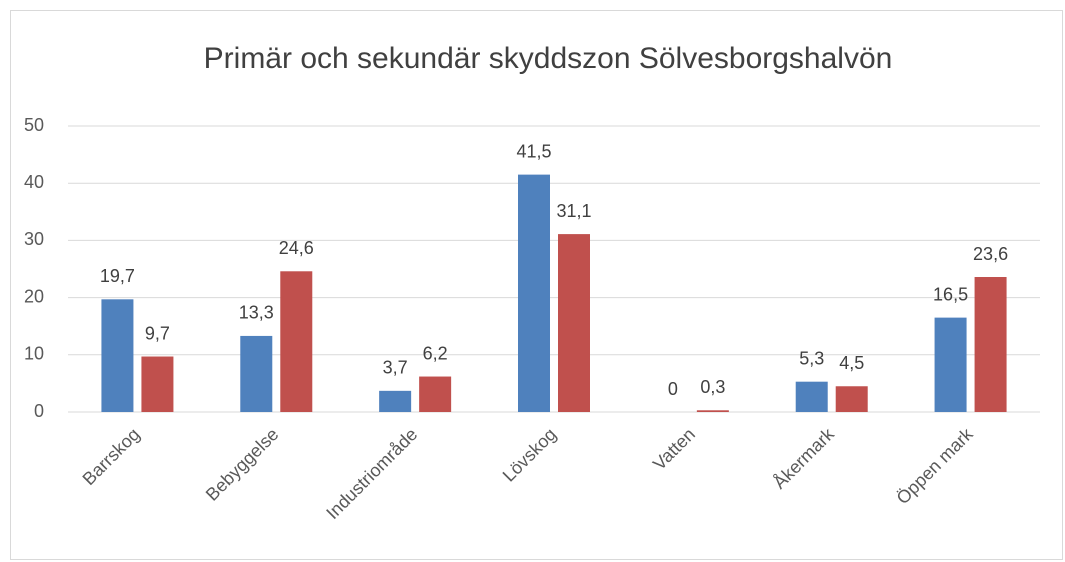 Image resolution: width=1065 pixels, height=562 pixels. What do you see at coordinates (673, 389) in the screenshot?
I see `data-label: 0` at bounding box center [673, 389].